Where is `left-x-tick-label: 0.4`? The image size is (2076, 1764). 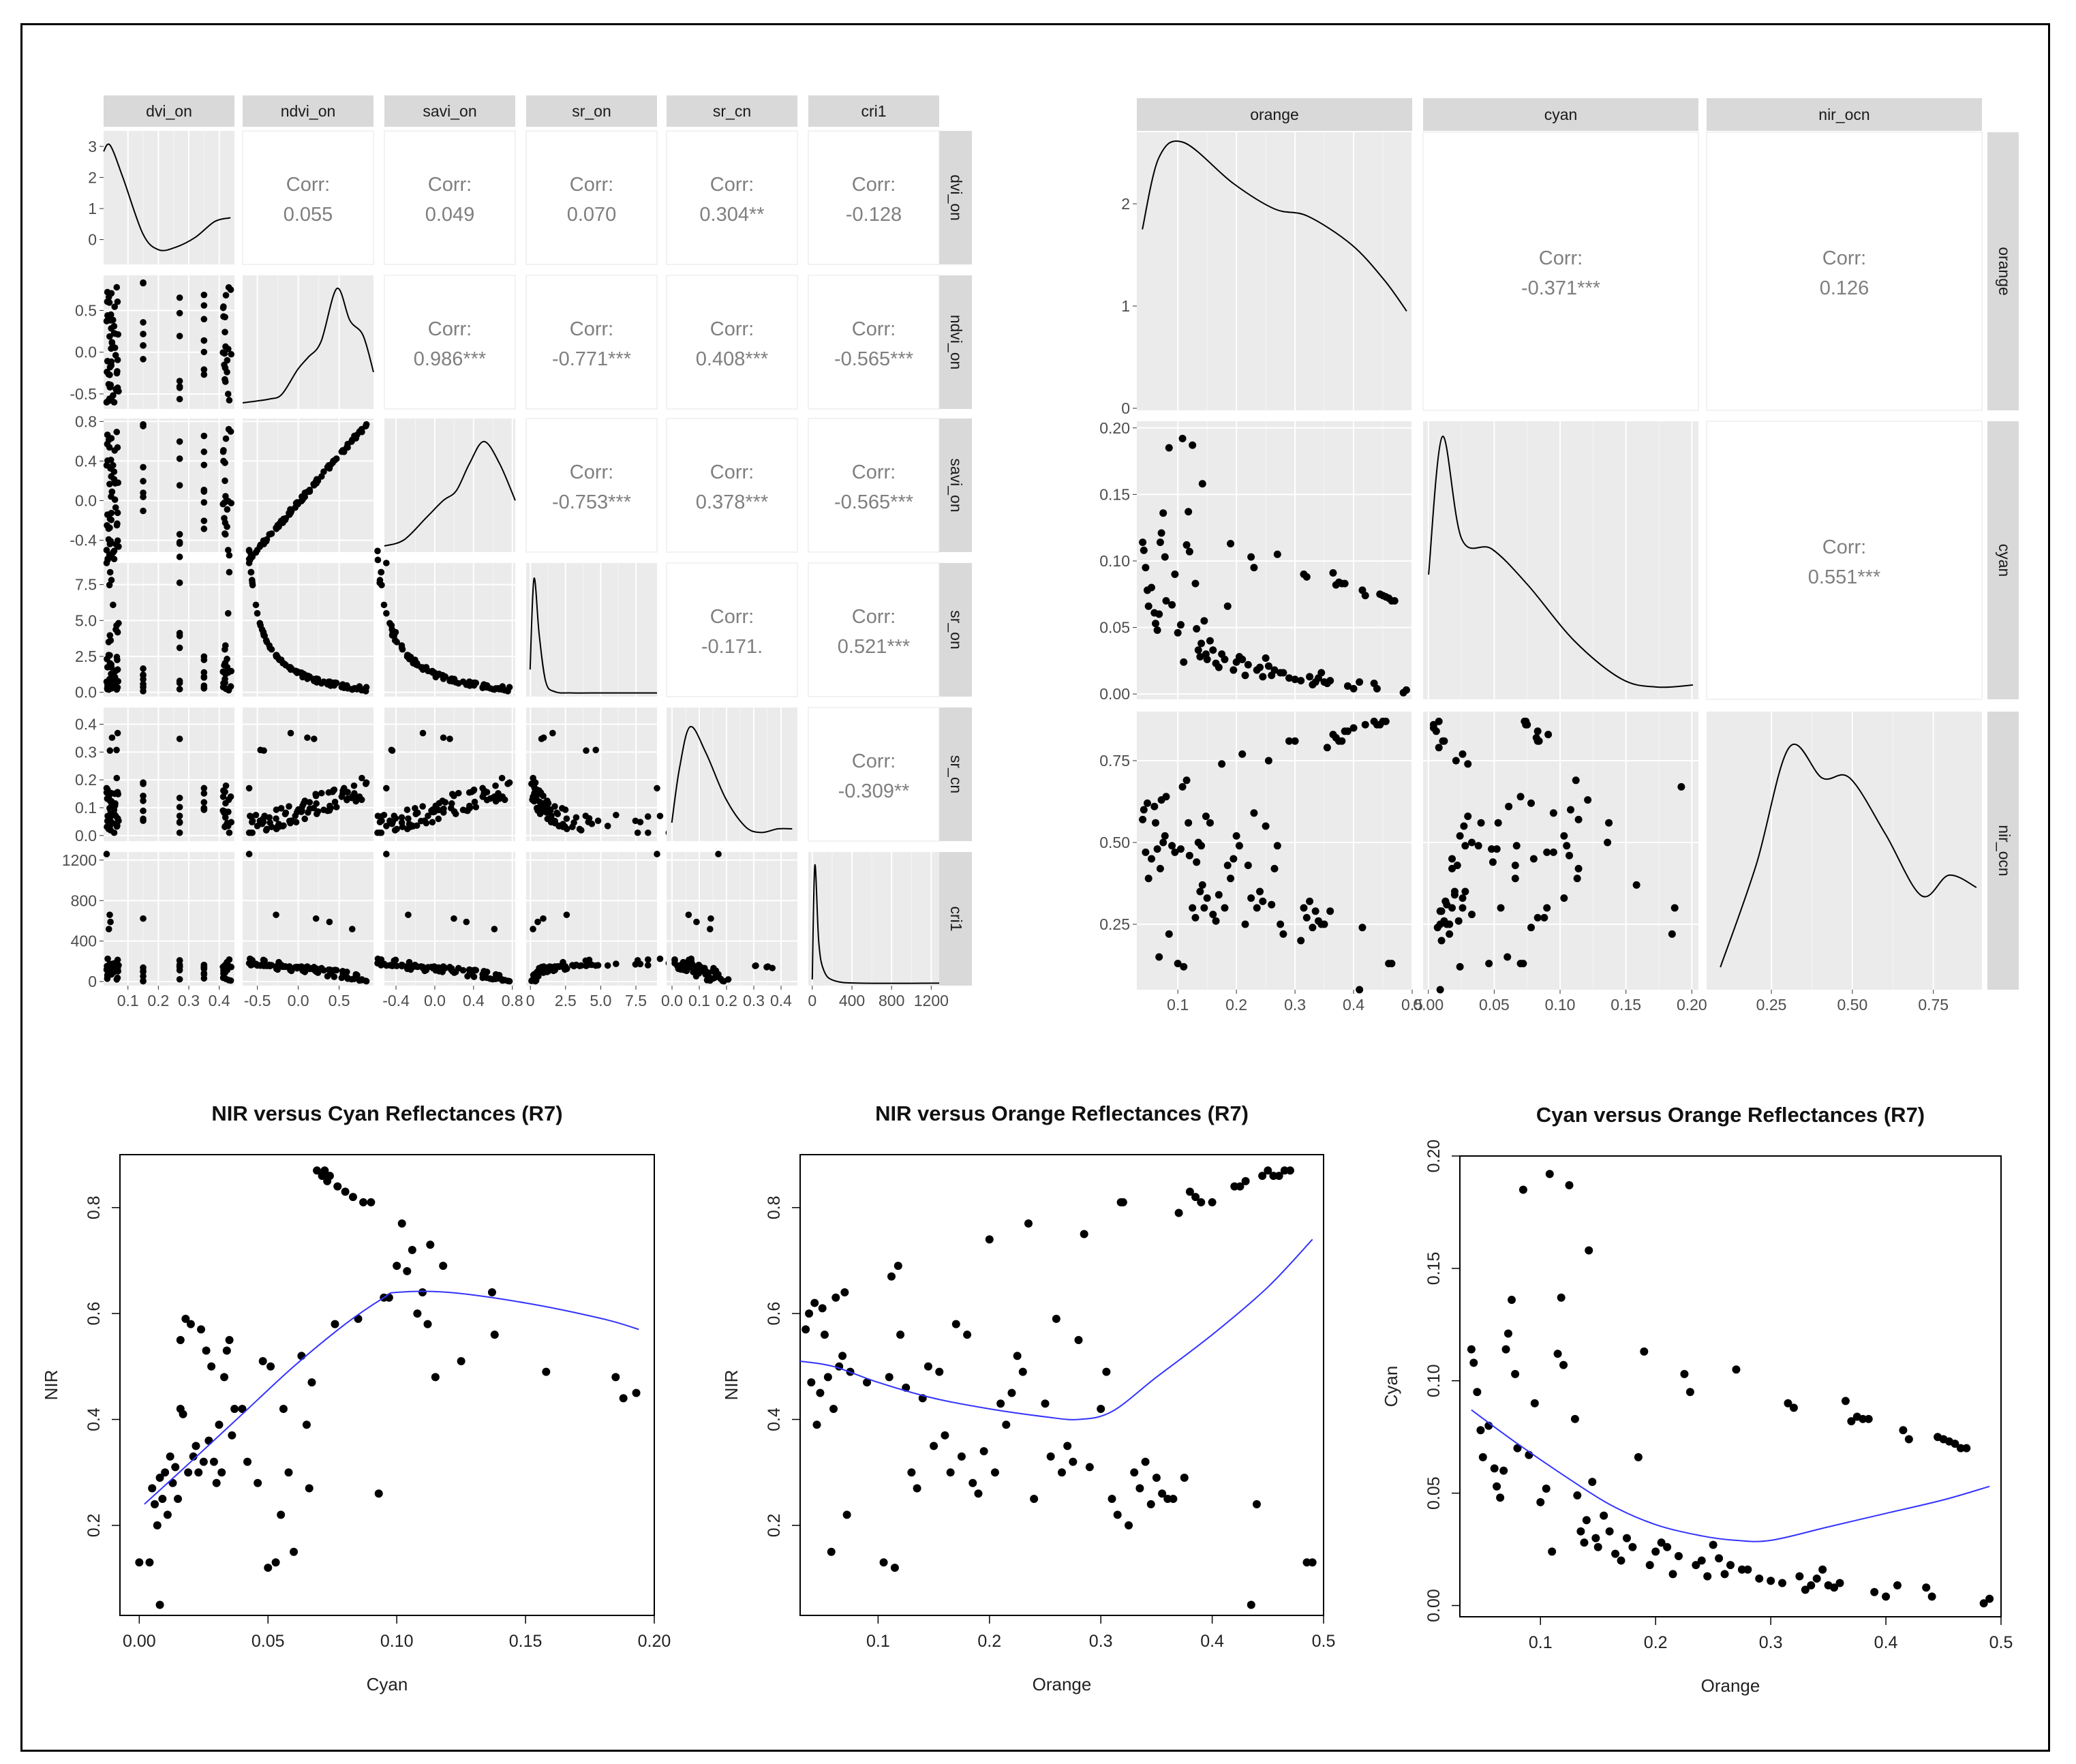
left-x-tick-label: 0.4 is located at coordinates (219, 1000).